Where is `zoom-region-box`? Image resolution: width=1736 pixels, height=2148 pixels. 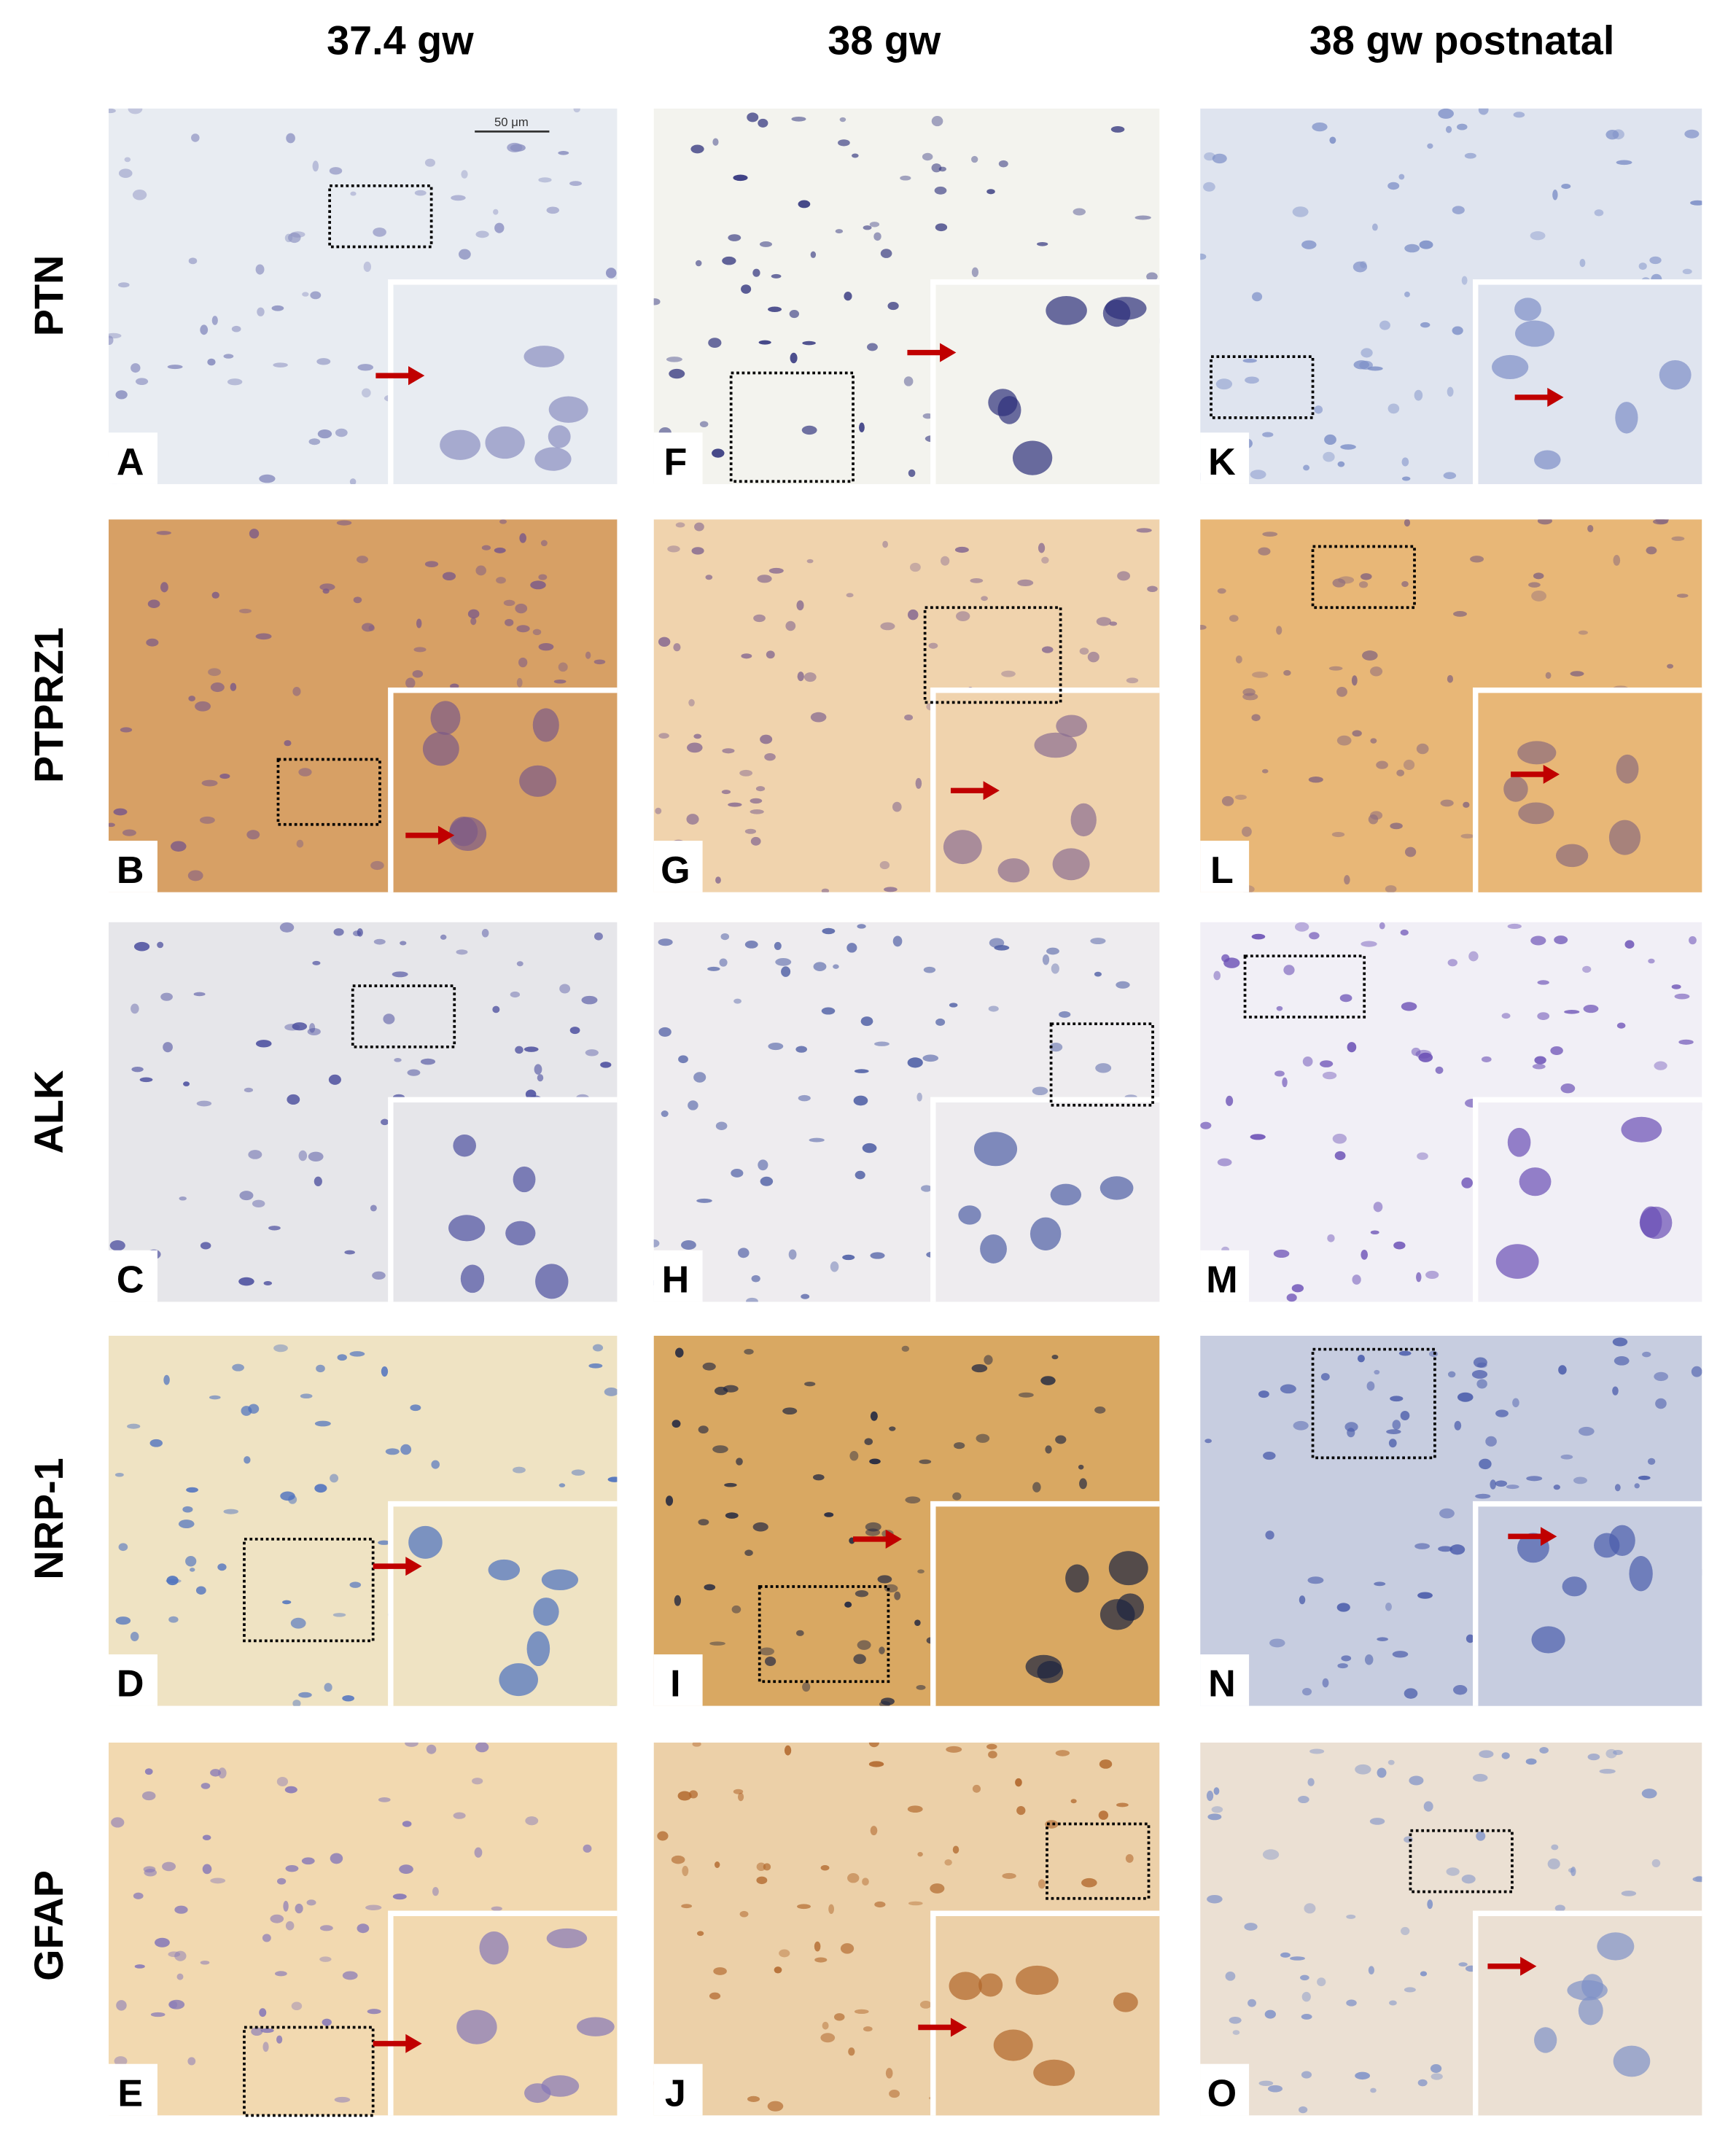 zoom-region-box is located at coordinates (1102, 1064).